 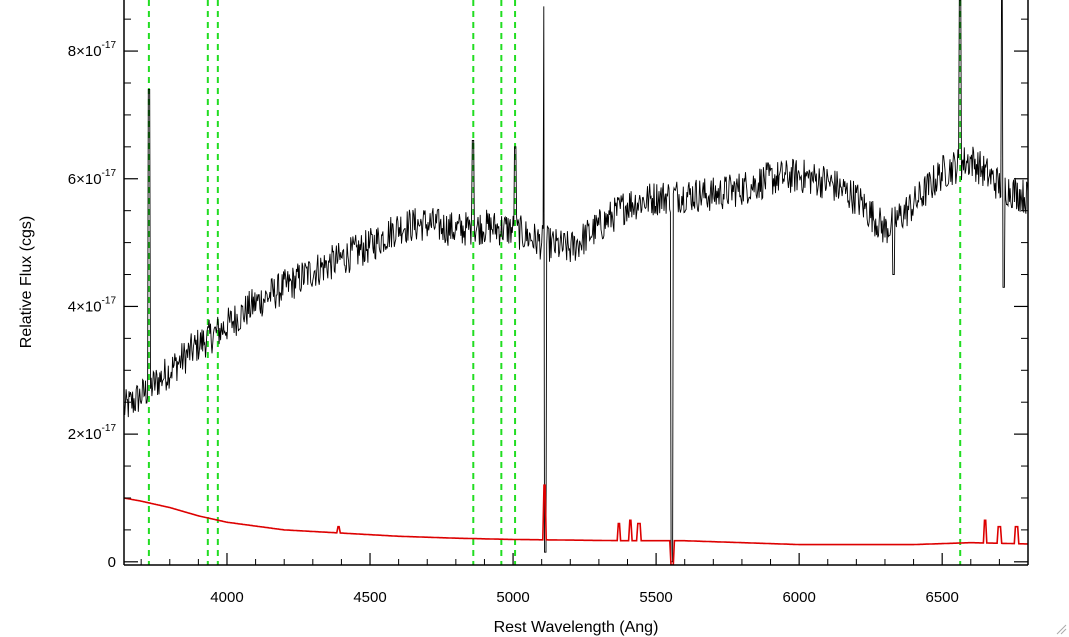 What do you see at coordinates (512, 597) in the screenshot?
I see `x-tick-label: 5000` at bounding box center [512, 597].